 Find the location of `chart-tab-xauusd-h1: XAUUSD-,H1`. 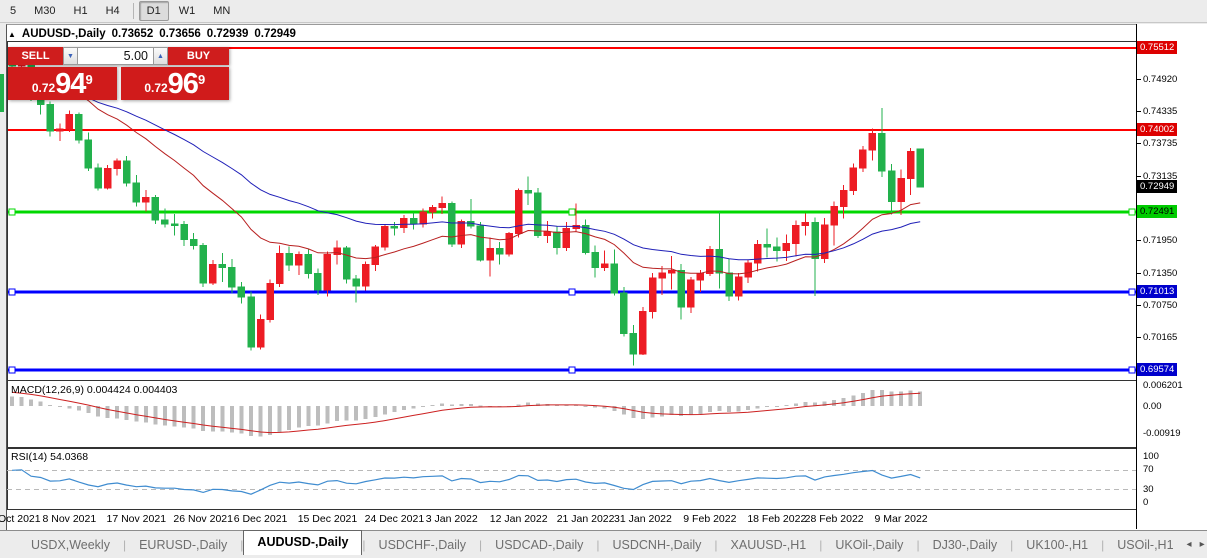

chart-tab-xauusd-h1: XAUUSD-,H1 is located at coordinates (768, 544).